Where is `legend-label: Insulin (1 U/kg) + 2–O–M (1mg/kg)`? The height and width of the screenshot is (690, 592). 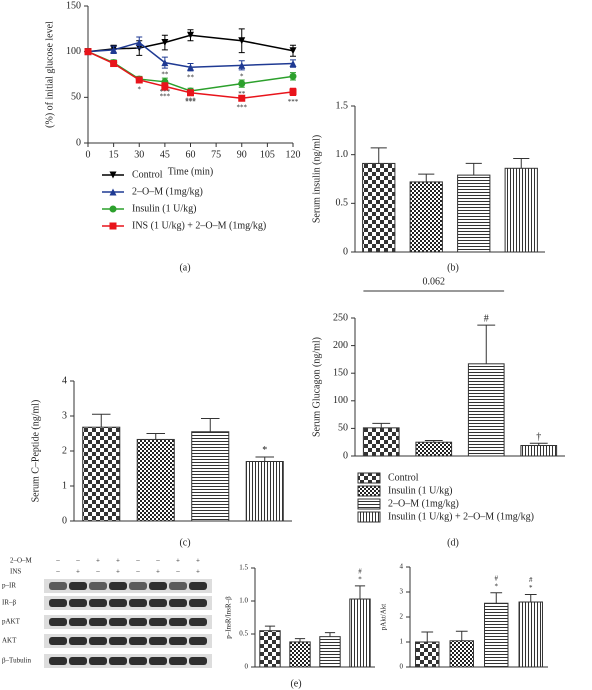
legend-label: Insulin (1 U/kg) + 2–O–M (1mg/kg) is located at coordinates (461, 516).